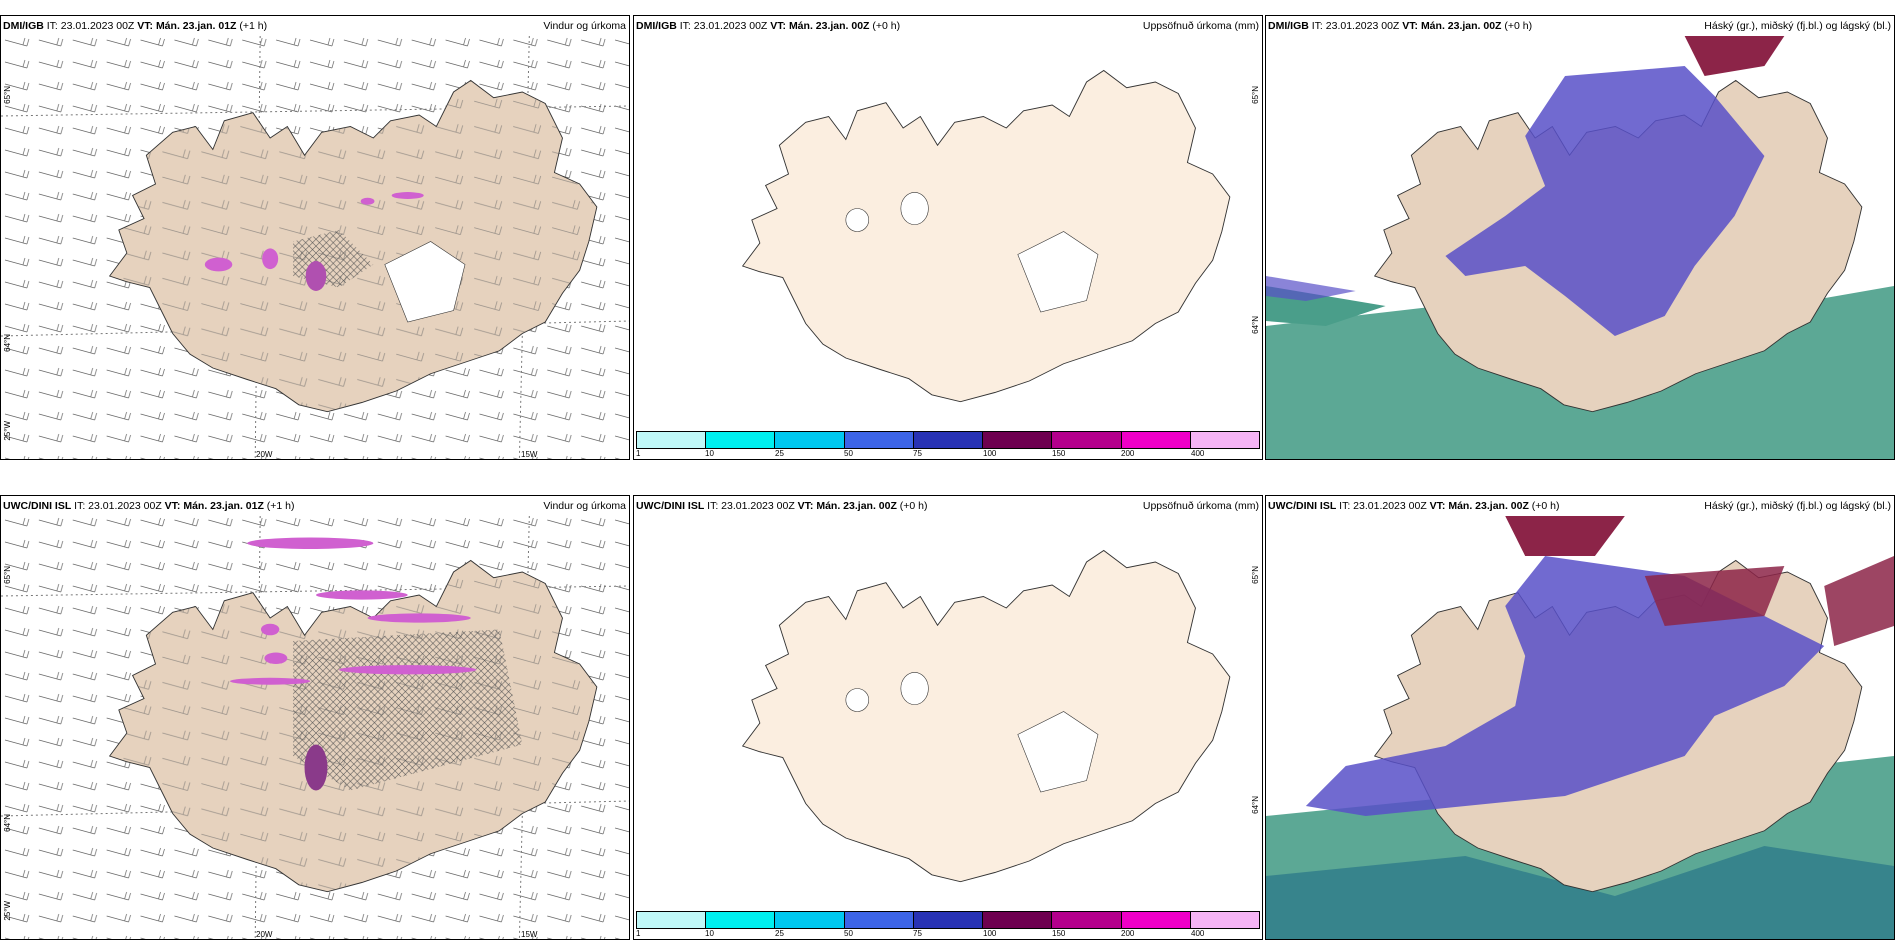 The height and width of the screenshot is (950, 1900). What do you see at coordinates (584, 26) in the screenshot?
I see `product-title: Vindur og úrkoma` at bounding box center [584, 26].